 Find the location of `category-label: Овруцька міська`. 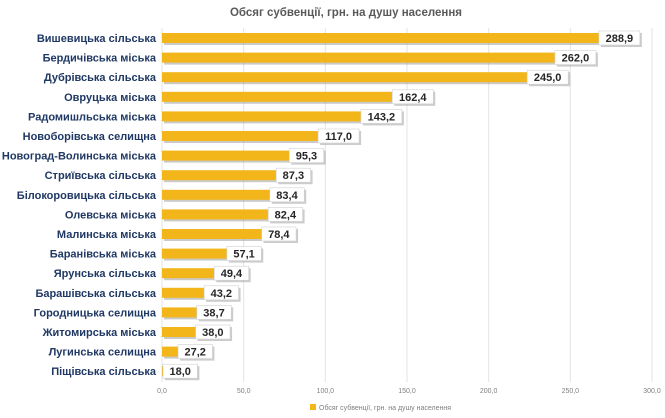

category-label: Овруцька міська is located at coordinates (110, 98).